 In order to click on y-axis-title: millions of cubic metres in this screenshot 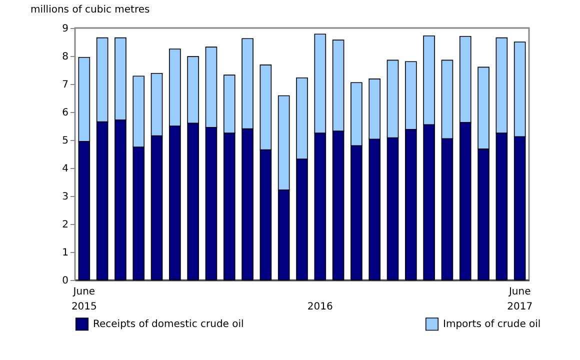, I will do `click(90, 10)`.